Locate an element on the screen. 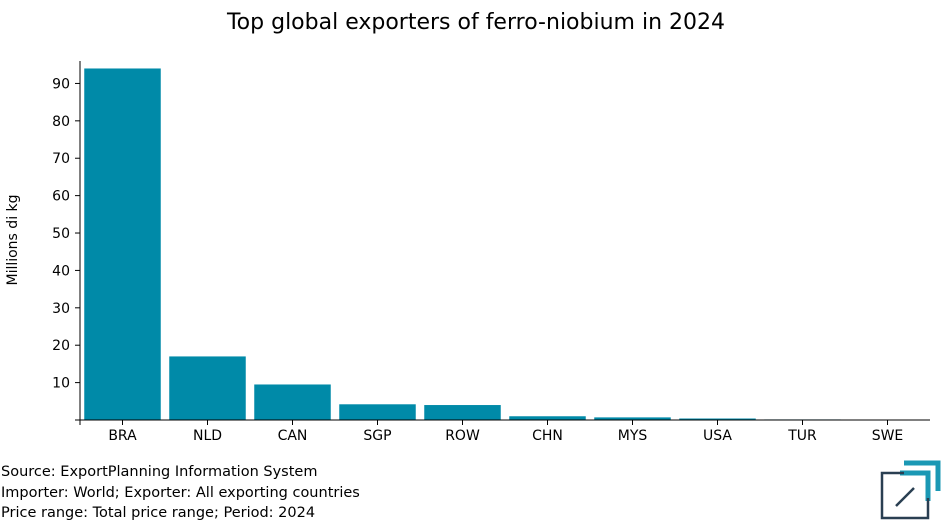 This screenshot has width=950, height=530. bar-bra is located at coordinates (122, 244).